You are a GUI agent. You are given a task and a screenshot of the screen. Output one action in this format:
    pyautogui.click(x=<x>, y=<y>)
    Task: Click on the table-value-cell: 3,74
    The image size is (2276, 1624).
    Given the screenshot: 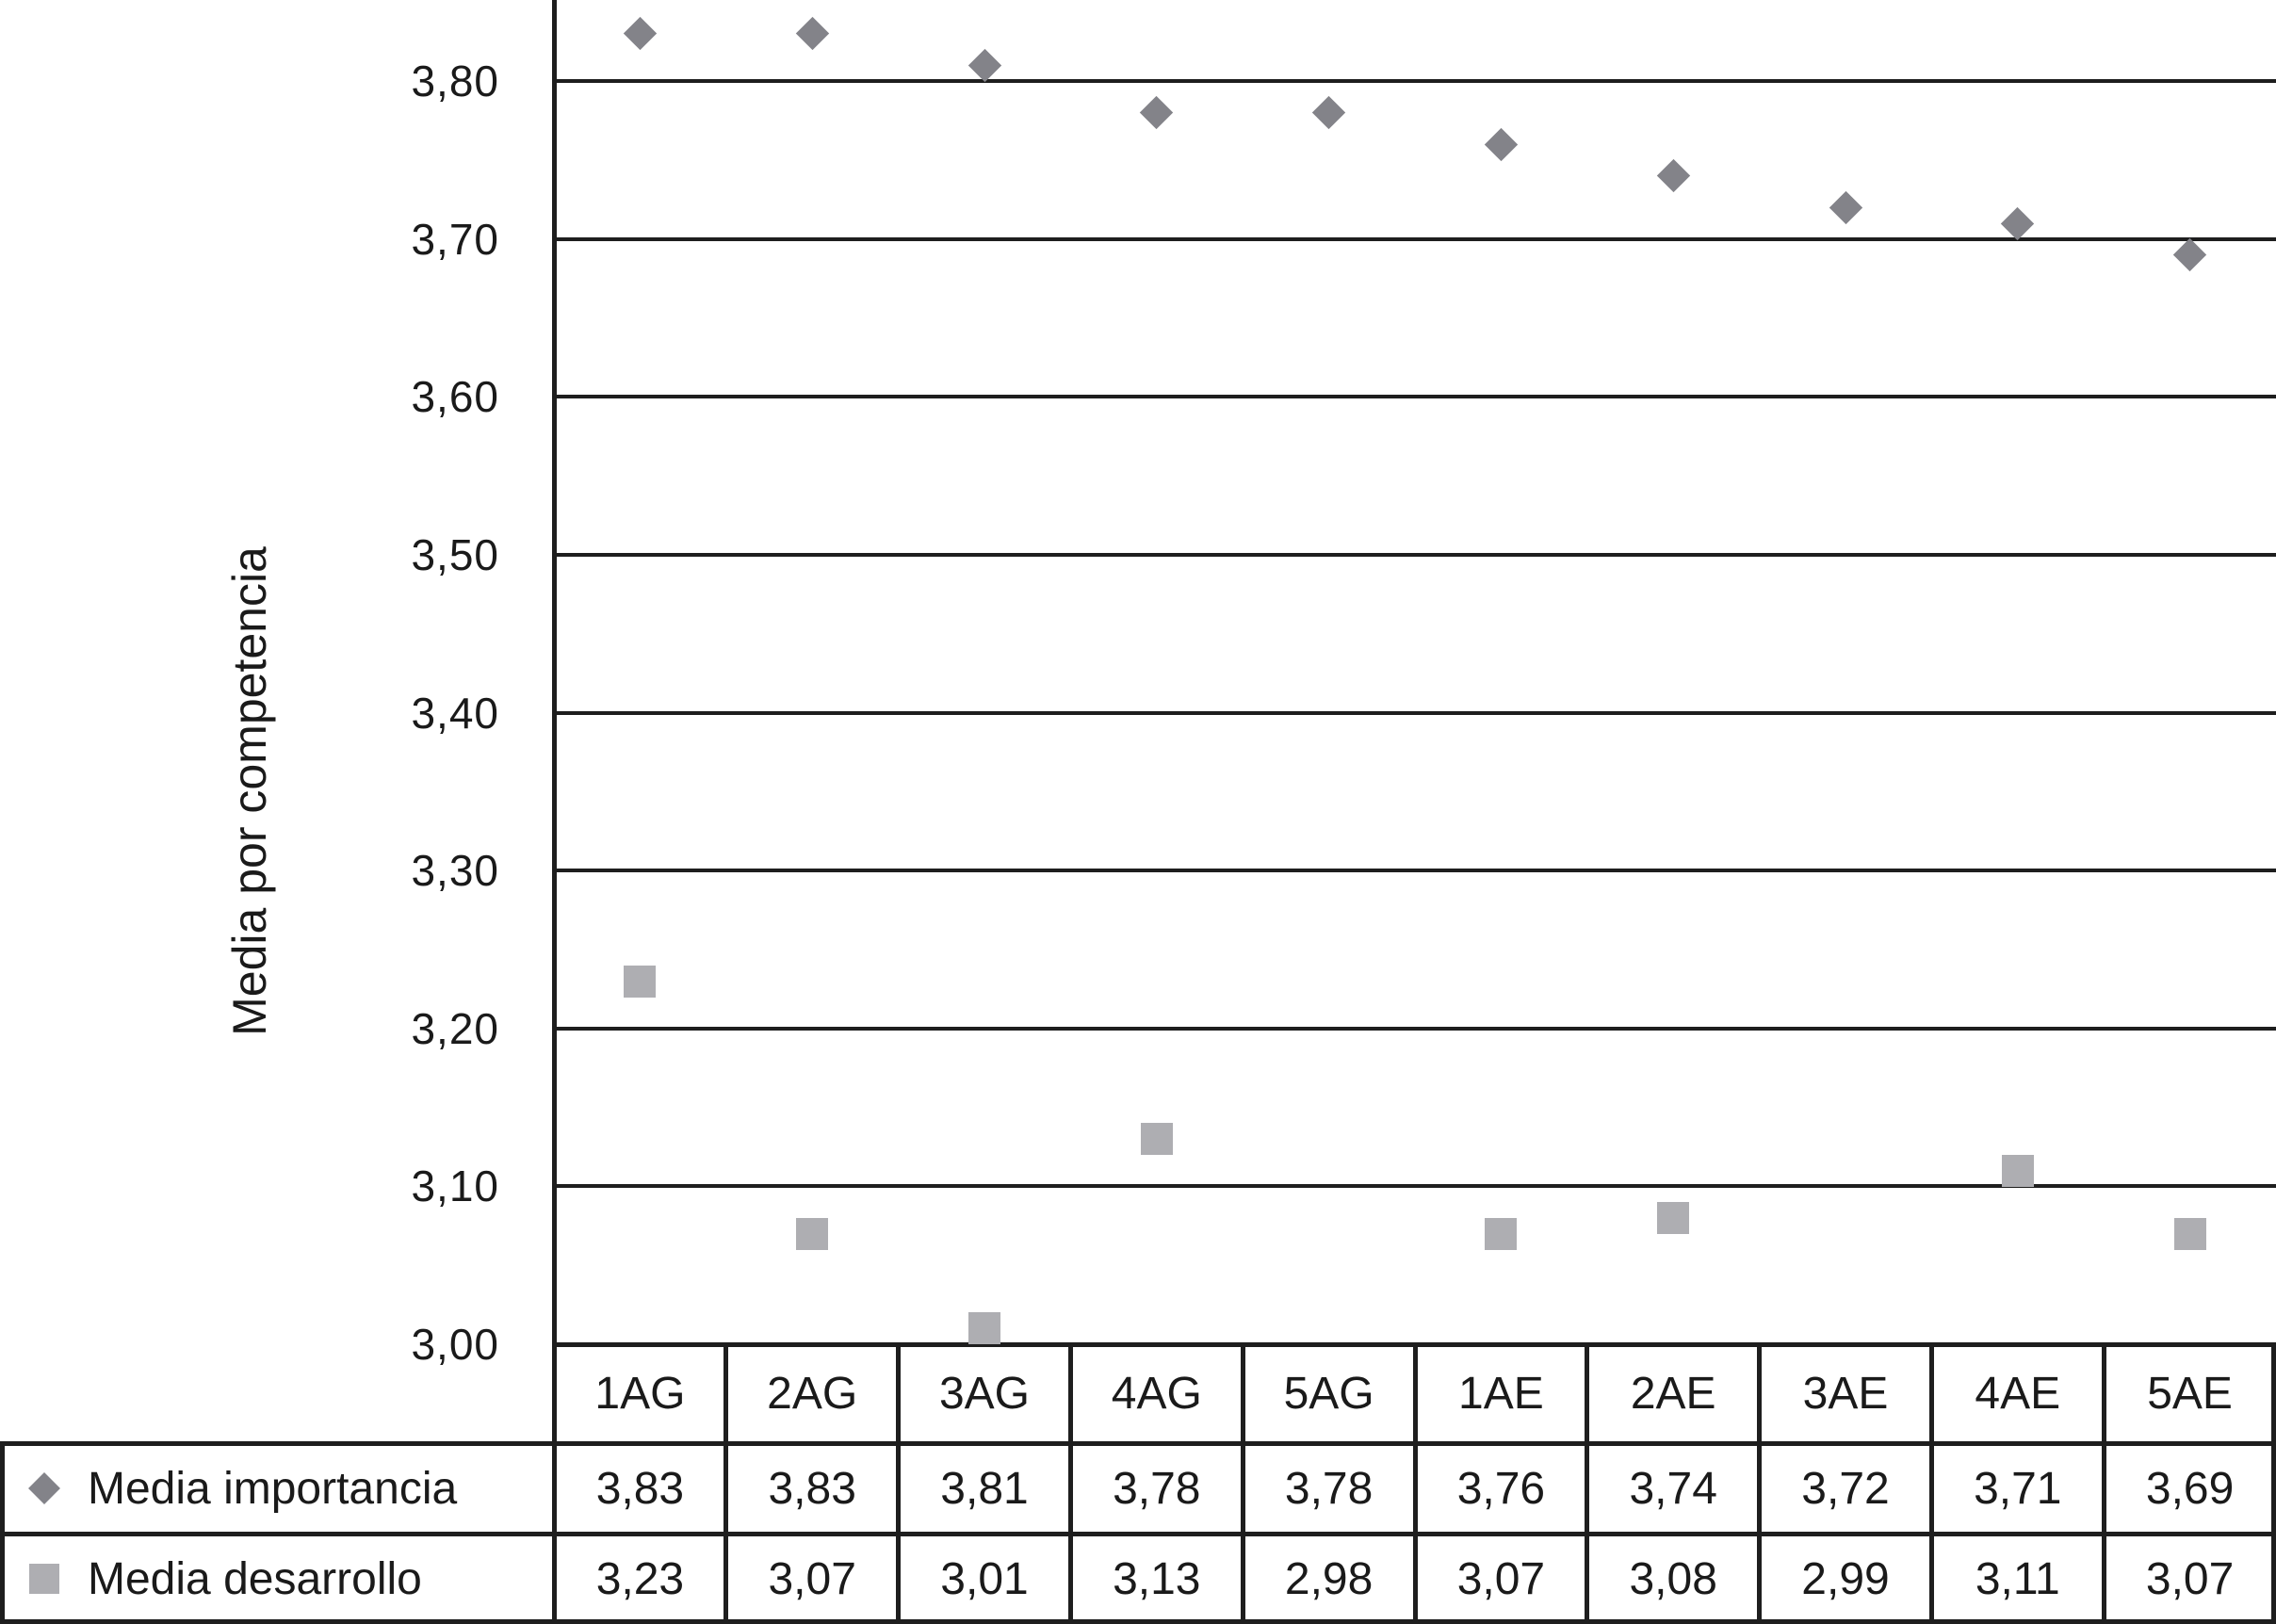 What is the action you would take?
    pyautogui.click(x=1673, y=1489)
    